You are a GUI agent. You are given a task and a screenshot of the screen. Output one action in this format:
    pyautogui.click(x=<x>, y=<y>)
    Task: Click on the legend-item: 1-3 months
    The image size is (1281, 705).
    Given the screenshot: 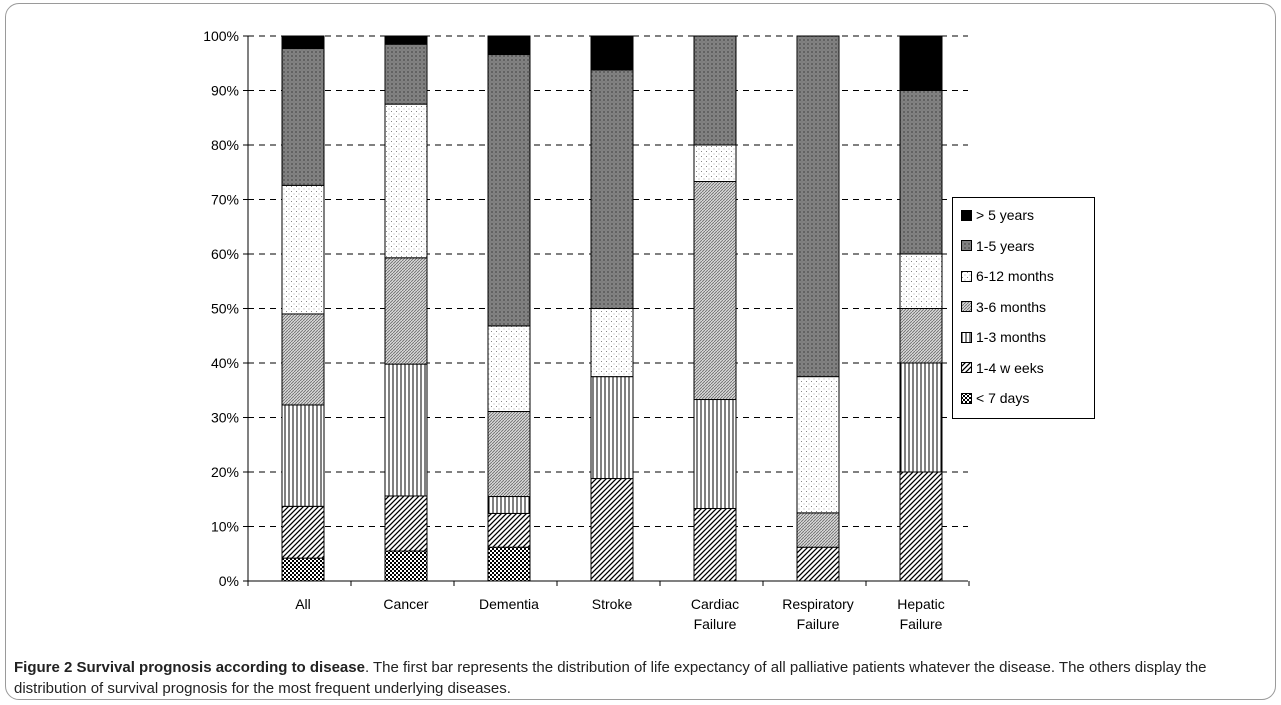 What is the action you would take?
    pyautogui.click(x=1003, y=337)
    